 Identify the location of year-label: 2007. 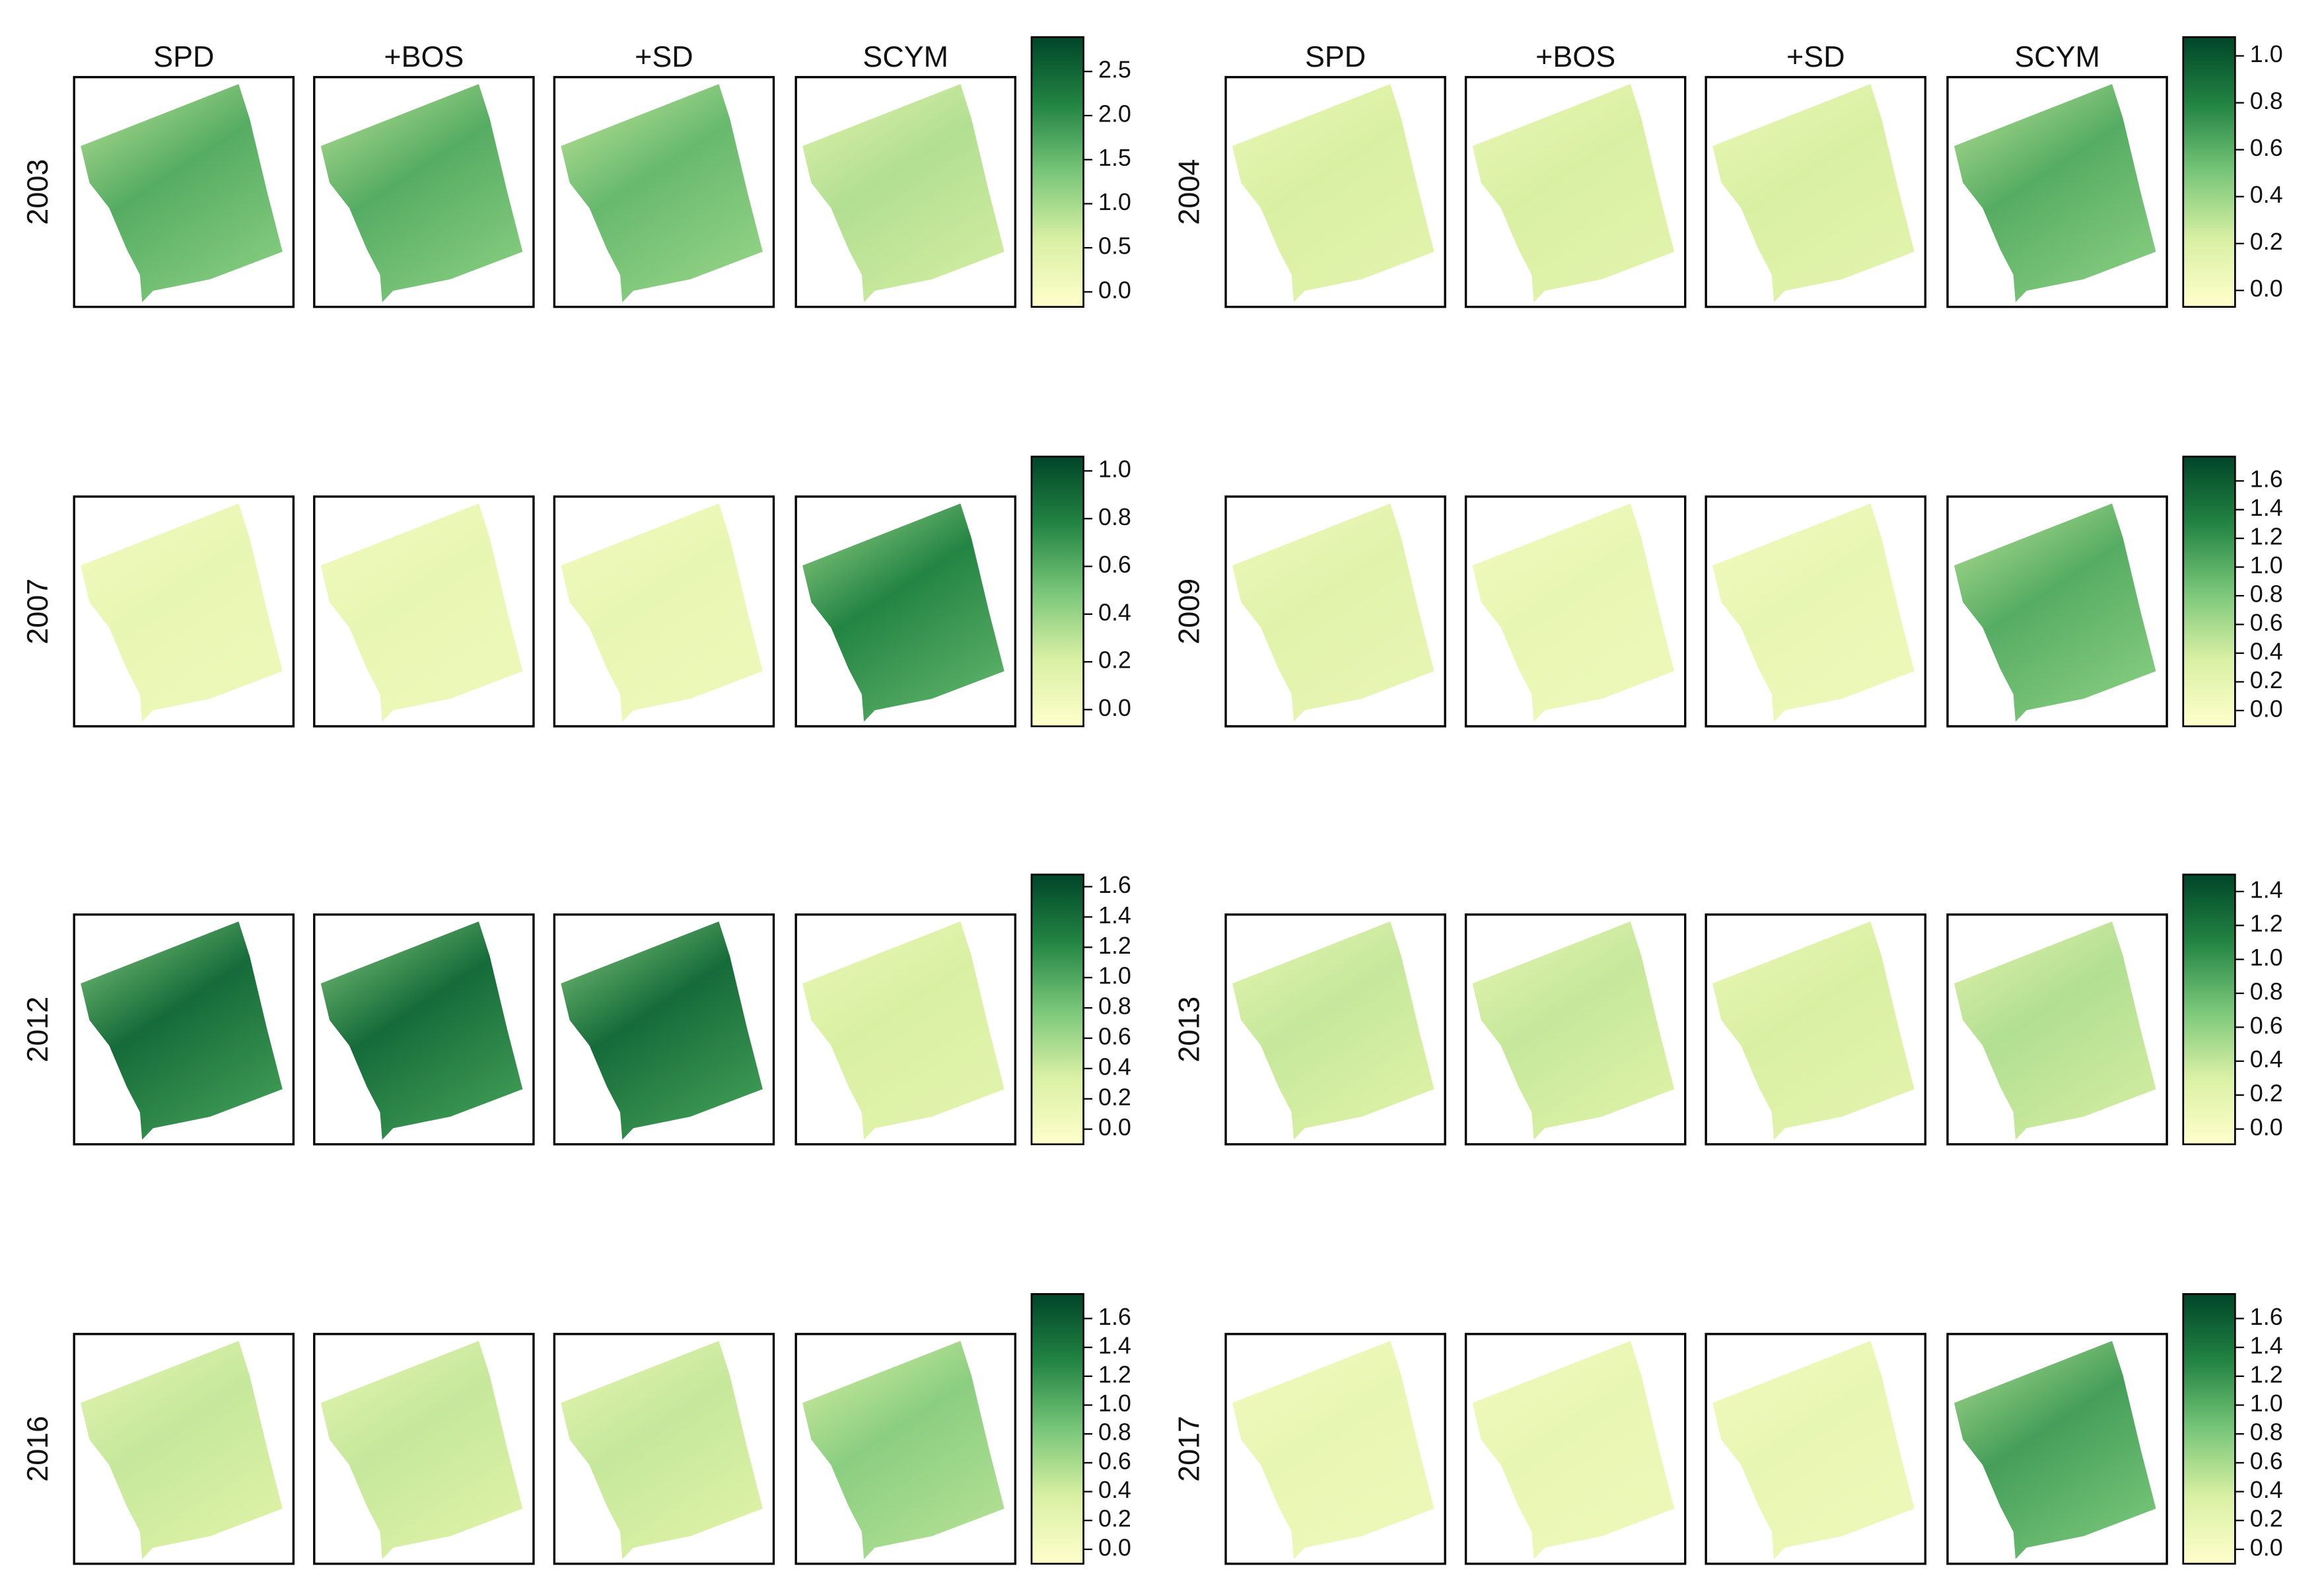
(37, 612).